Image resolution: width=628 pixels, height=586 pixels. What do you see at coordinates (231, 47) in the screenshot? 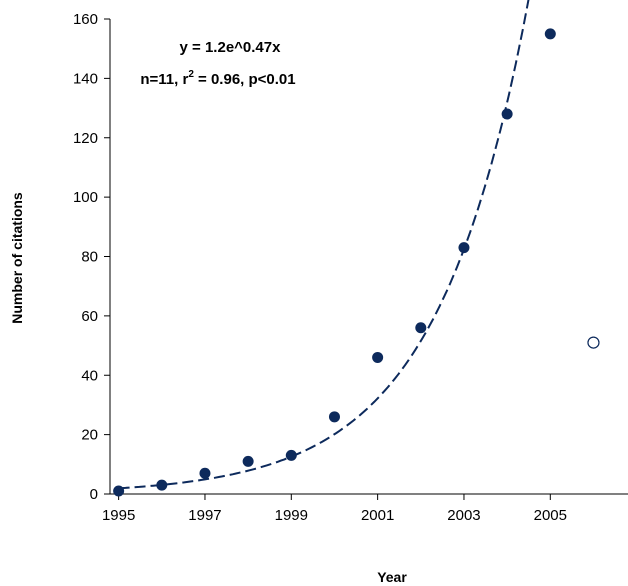
I see `trend-equation-label: y = 1.2e^0.47x` at bounding box center [231, 47].